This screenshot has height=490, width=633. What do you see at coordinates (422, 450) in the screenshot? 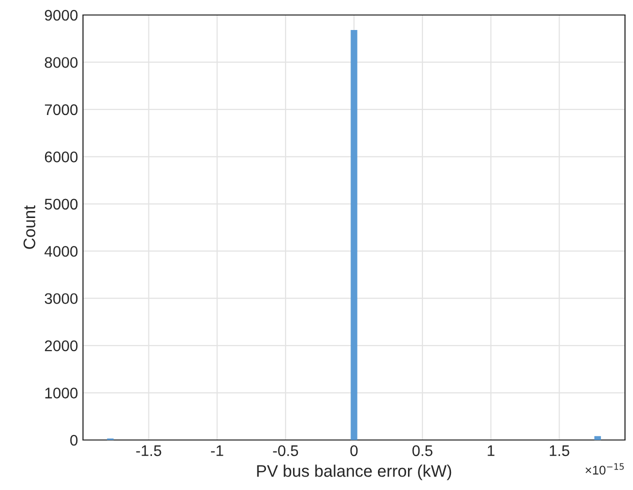
I see `x-tick-label: 0.5` at bounding box center [422, 450].